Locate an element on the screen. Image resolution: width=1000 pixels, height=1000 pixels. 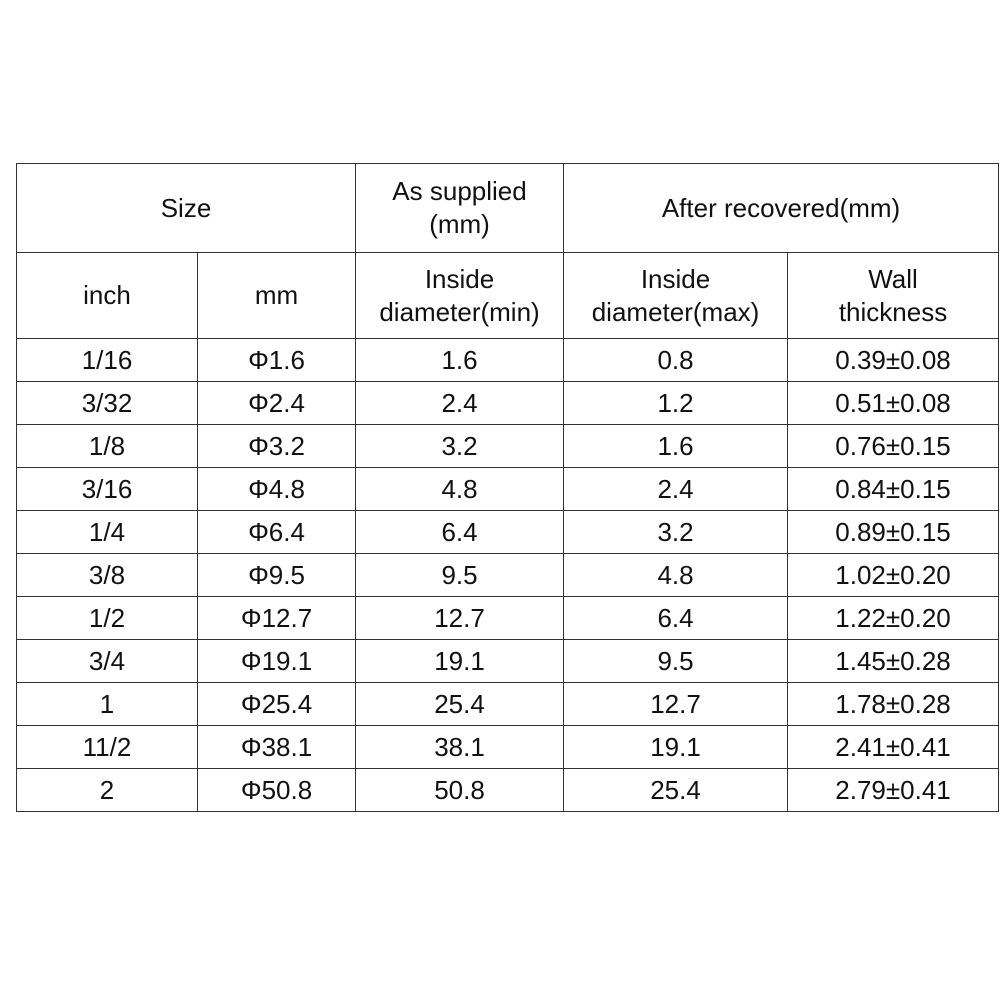
table-cell: 0.39±0.08 is located at coordinates (893, 360).